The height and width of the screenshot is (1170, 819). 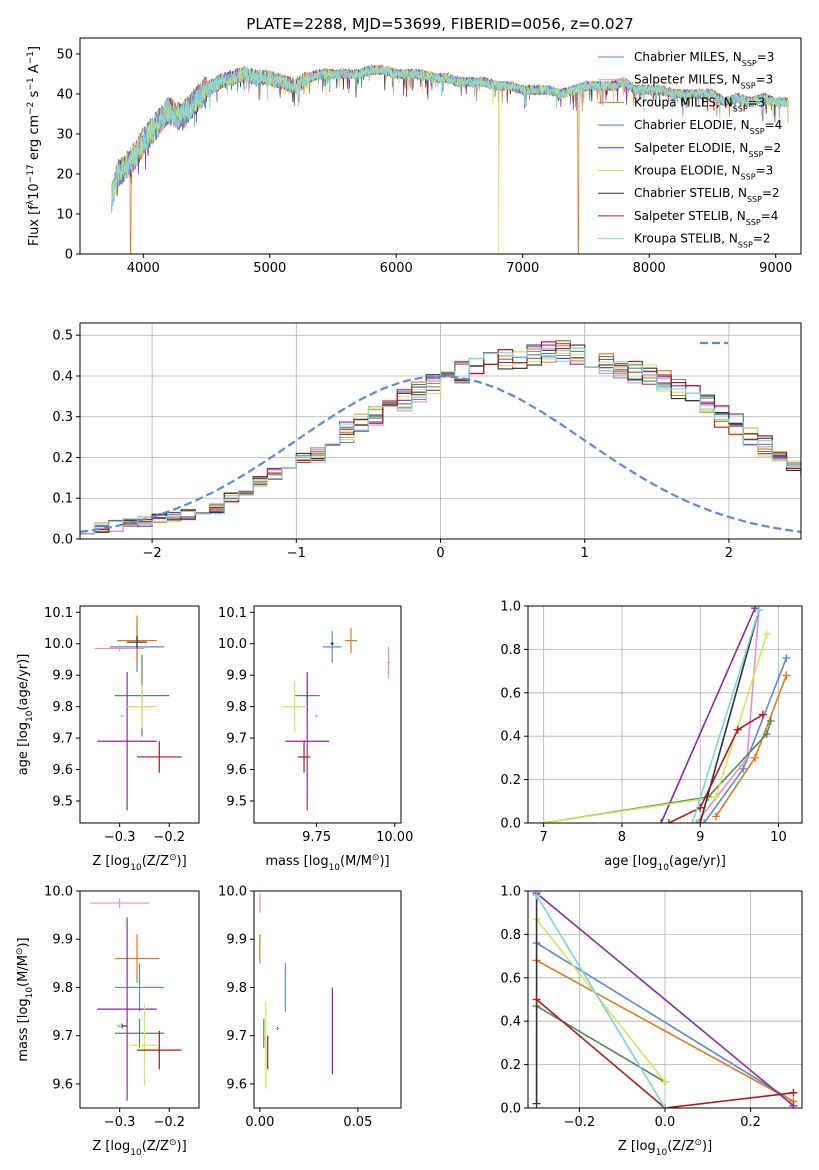 What do you see at coordinates (697, 861) in the screenshot?
I see `x-axis-label-part: (age/yr)]` at bounding box center [697, 861].